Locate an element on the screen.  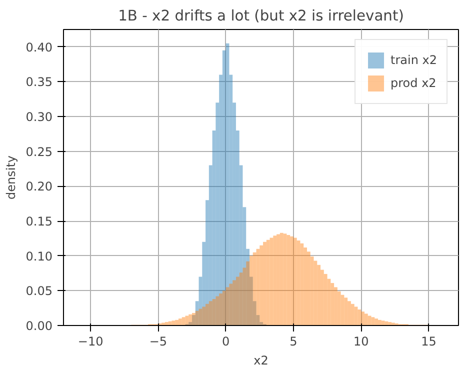
y-tick-label: 0.00 is located at coordinates (39, 326).